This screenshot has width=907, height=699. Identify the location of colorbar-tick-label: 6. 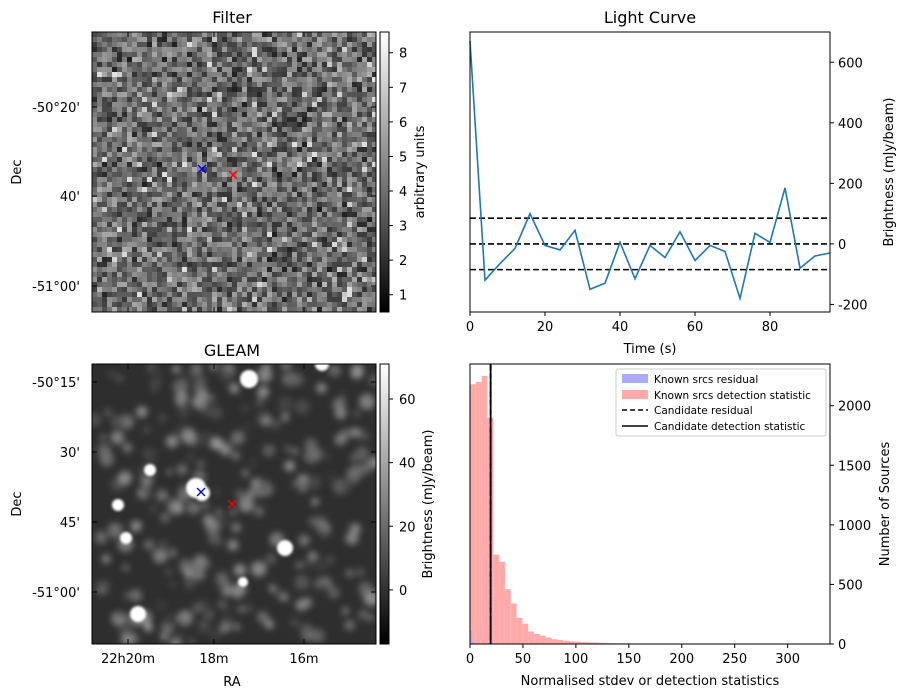
(403, 123).